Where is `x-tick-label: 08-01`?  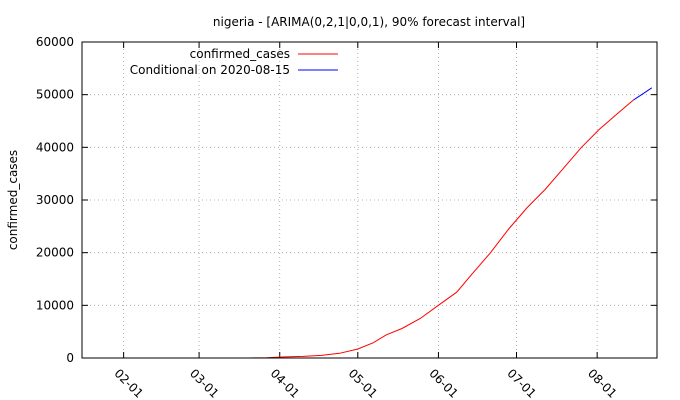
x-tick-label: 08-01 is located at coordinates (602, 383).